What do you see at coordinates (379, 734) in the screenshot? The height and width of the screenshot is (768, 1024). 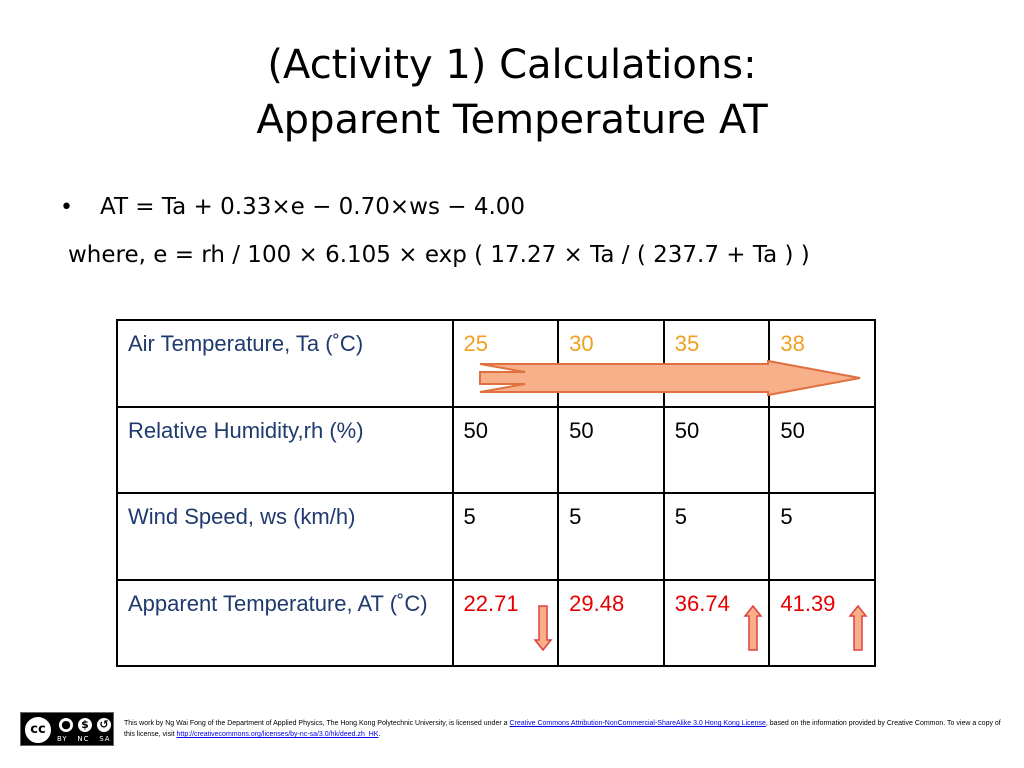 I see `license-text-part-3: .` at bounding box center [379, 734].